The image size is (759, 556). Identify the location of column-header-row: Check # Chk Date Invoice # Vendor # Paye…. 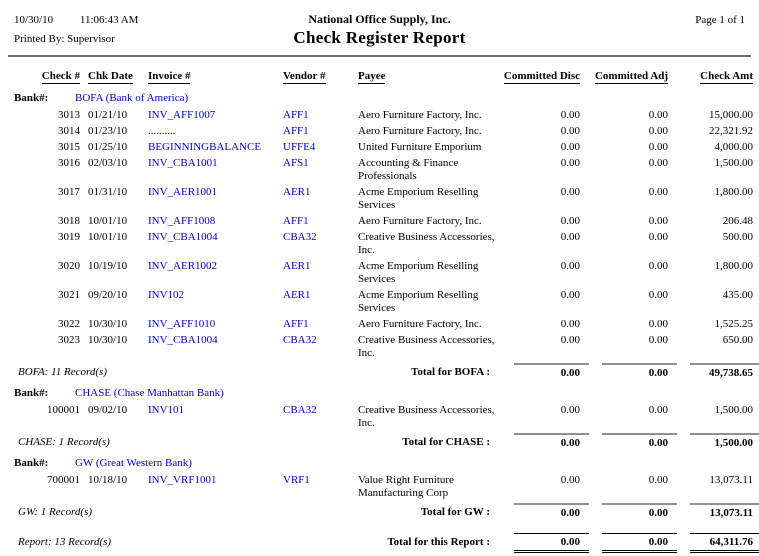
(386, 77).